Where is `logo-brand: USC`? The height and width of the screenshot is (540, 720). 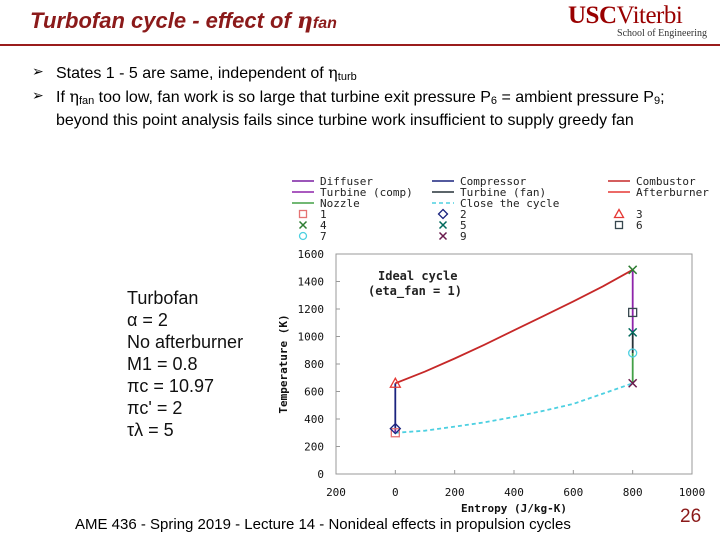 logo-brand: USC is located at coordinates (592, 15).